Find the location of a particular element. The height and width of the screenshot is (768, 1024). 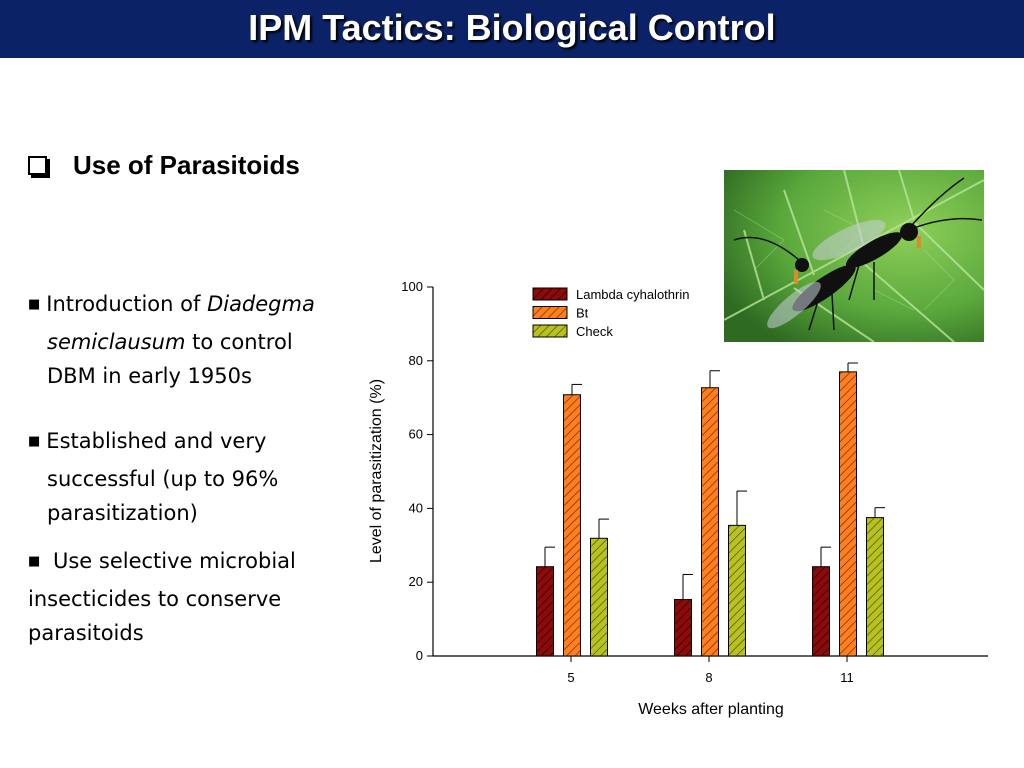

y-tick-label: 20 is located at coordinates (416, 581).